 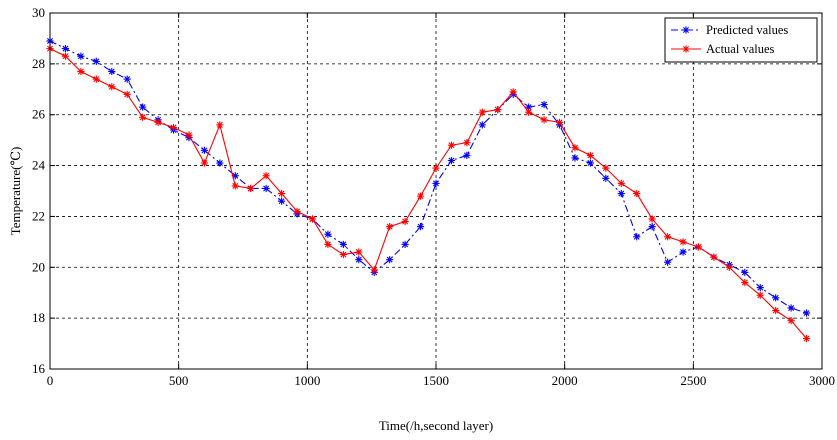 I want to click on x-tick-label: 1000, so click(x=307, y=380).